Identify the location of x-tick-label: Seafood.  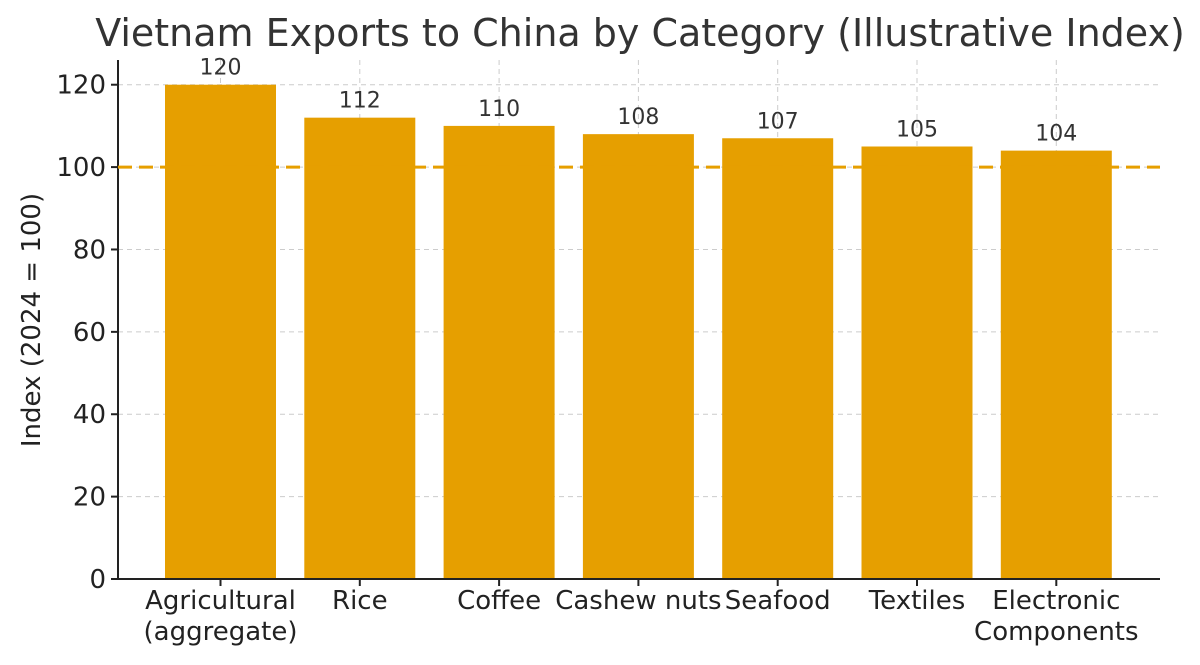
(778, 601).